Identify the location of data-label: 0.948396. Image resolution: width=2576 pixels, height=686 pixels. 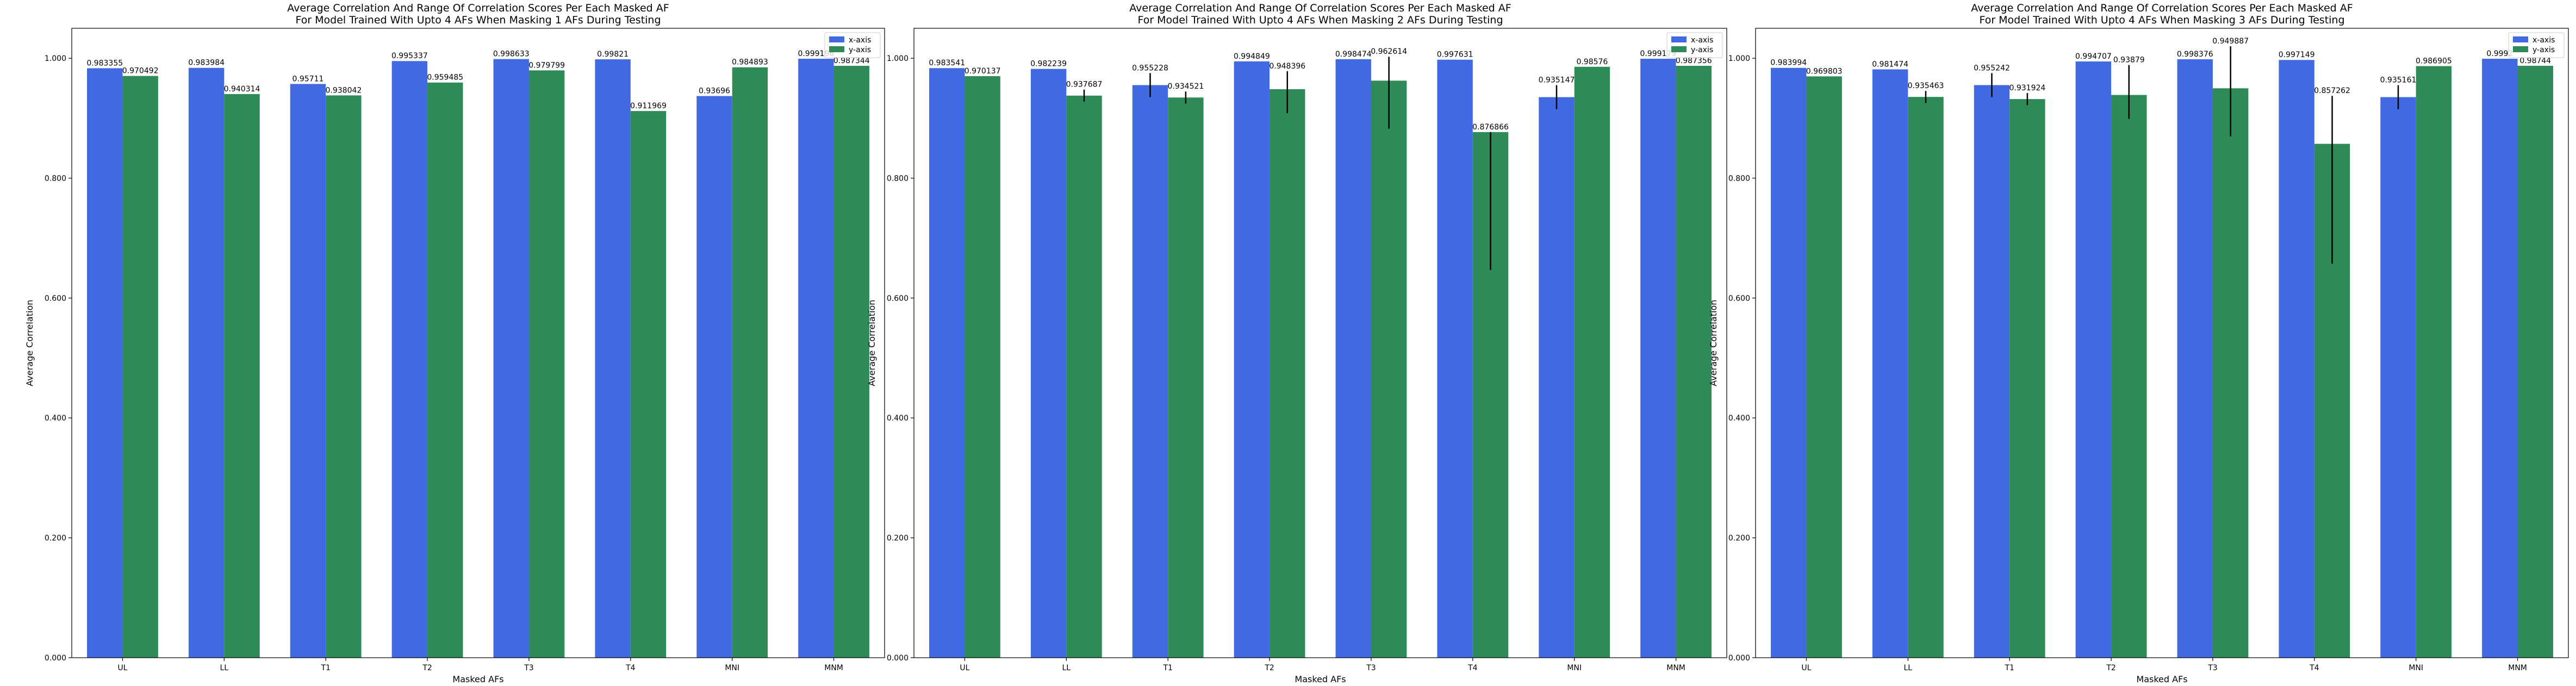
(1287, 66).